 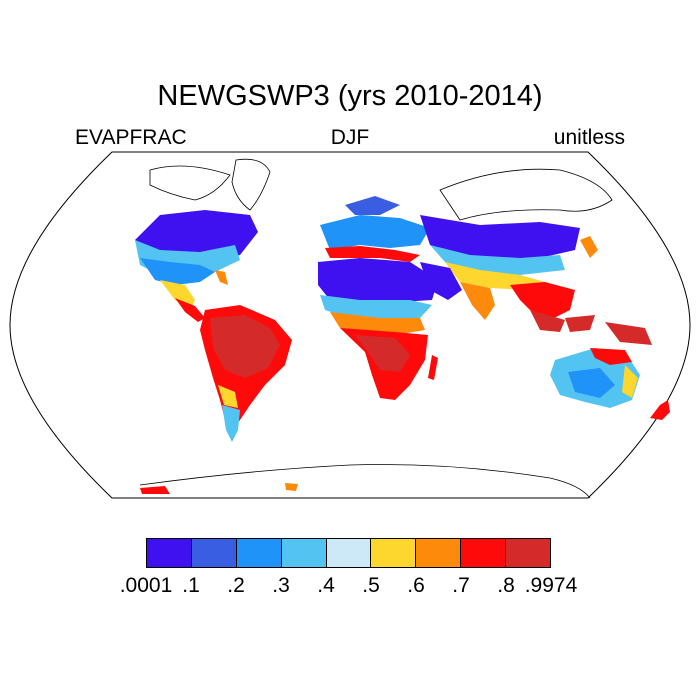 What do you see at coordinates (375, 232) in the screenshot?
I see `europe-lightblue` at bounding box center [375, 232].